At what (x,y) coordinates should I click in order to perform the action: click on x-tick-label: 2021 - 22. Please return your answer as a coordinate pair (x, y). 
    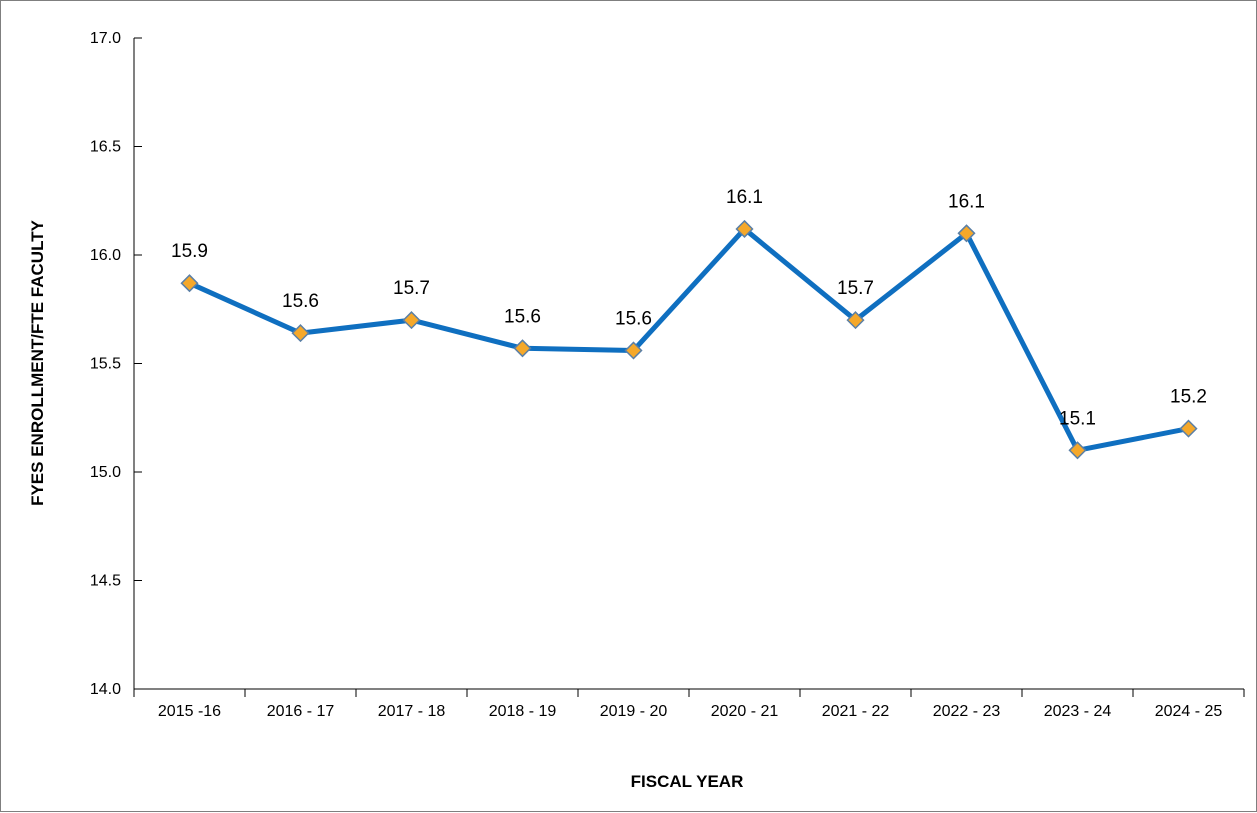
    Looking at the image, I should click on (856, 711).